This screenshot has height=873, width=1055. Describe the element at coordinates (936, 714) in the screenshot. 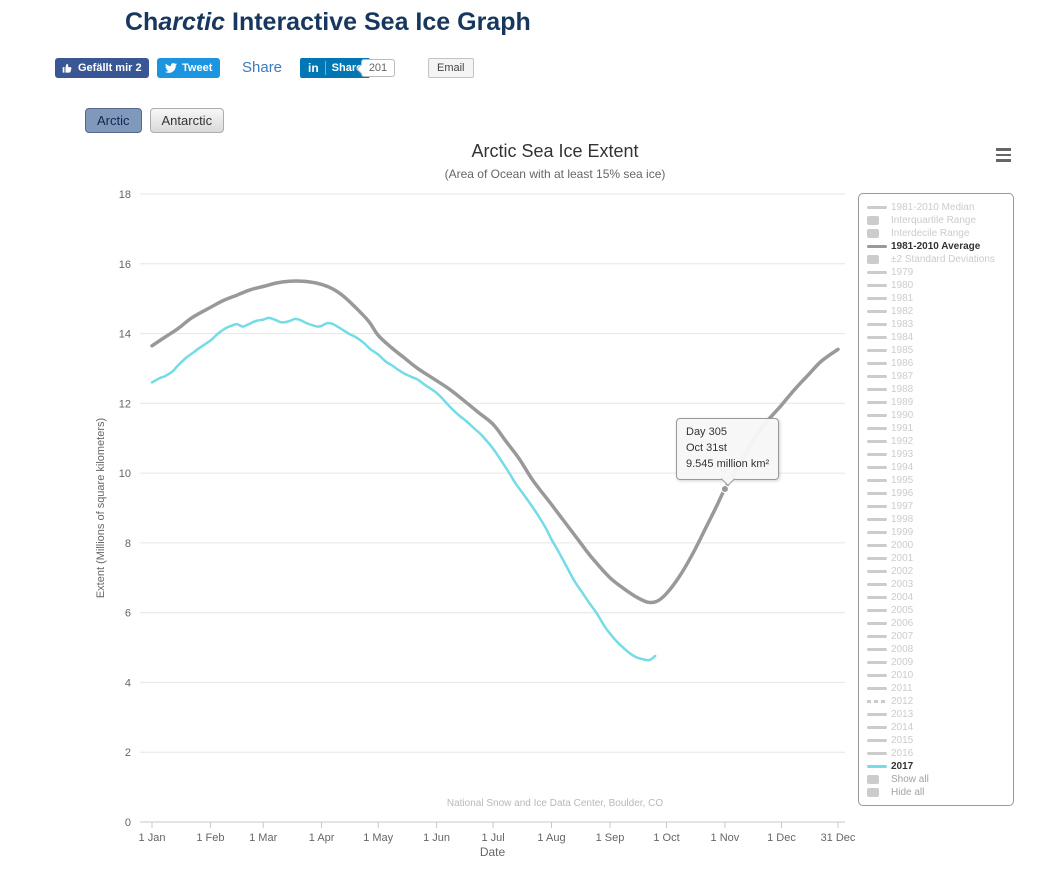

I see `legend-item-2013: 2013` at that location.